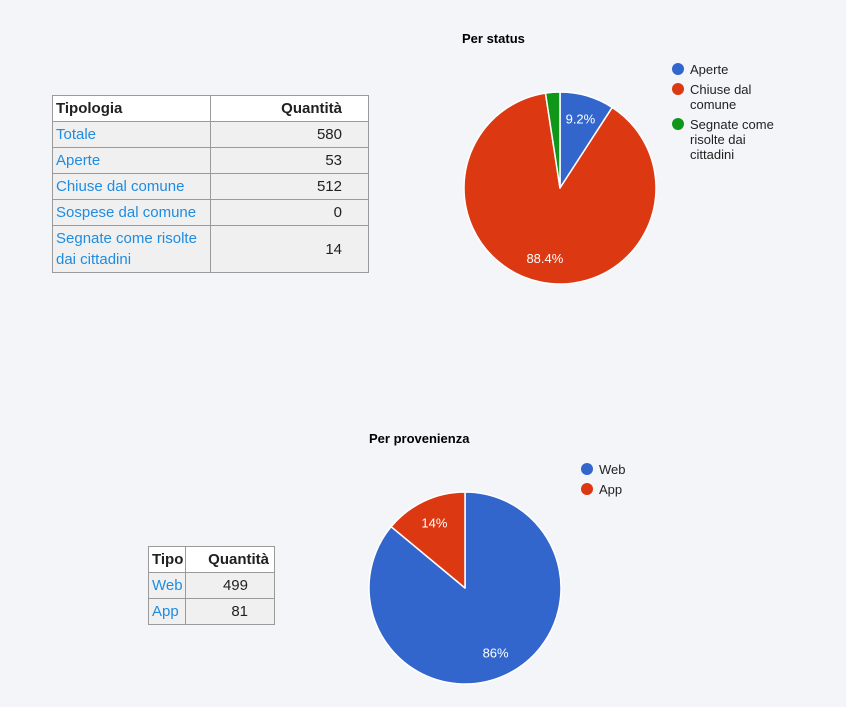  I want to click on per-provenienza-chart-title: Per provenienza, so click(419, 438).